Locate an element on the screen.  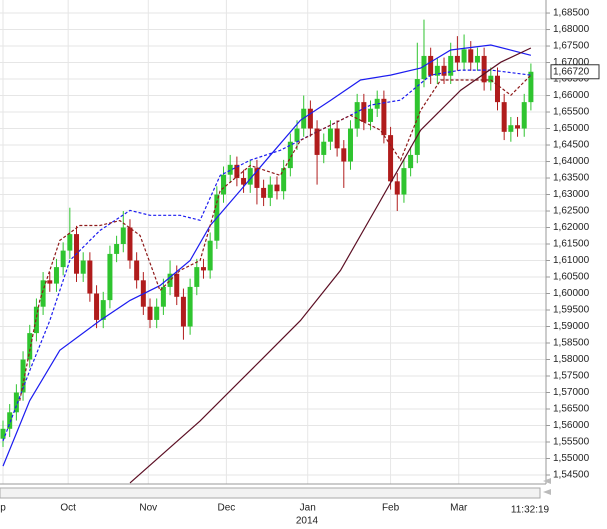
y-tick-label: 1,55000 is located at coordinates (571, 458).